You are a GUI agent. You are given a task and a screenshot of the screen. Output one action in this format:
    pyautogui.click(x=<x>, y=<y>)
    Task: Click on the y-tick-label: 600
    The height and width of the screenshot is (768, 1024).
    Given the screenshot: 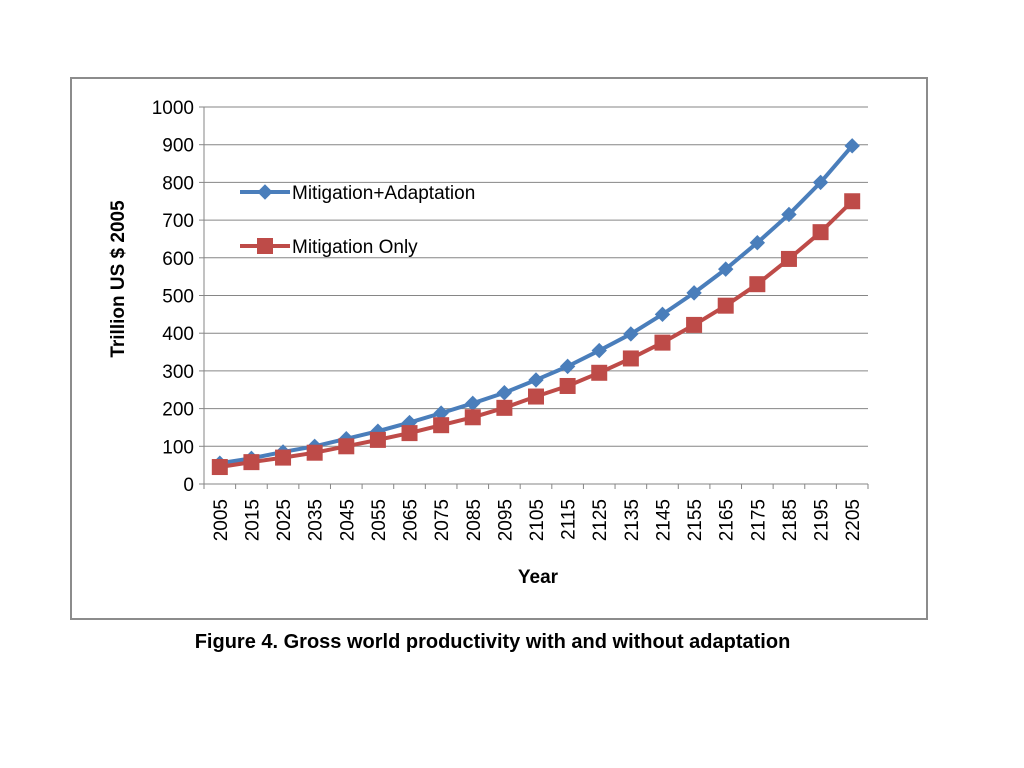 What is the action you would take?
    pyautogui.click(x=178, y=259)
    